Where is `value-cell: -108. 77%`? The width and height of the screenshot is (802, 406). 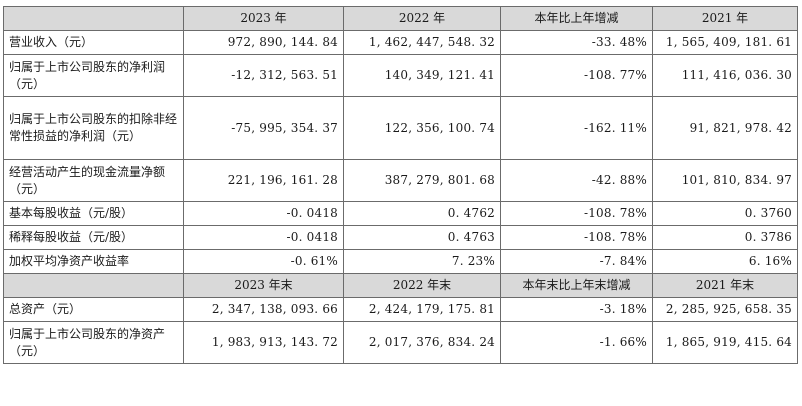 value-cell: -108. 77% is located at coordinates (576, 75).